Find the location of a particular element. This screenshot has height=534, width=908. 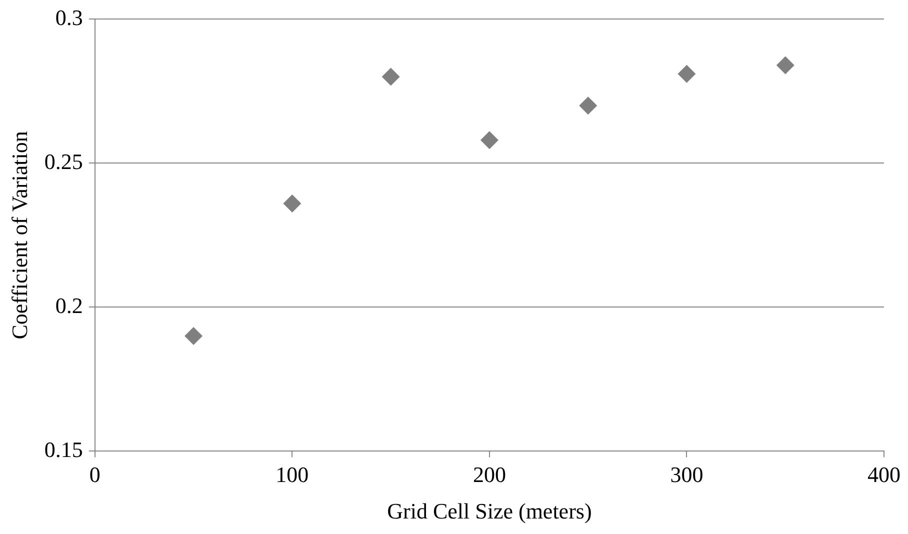

x-axis-title: Grid Cell Size (meters) is located at coordinates (489, 511).